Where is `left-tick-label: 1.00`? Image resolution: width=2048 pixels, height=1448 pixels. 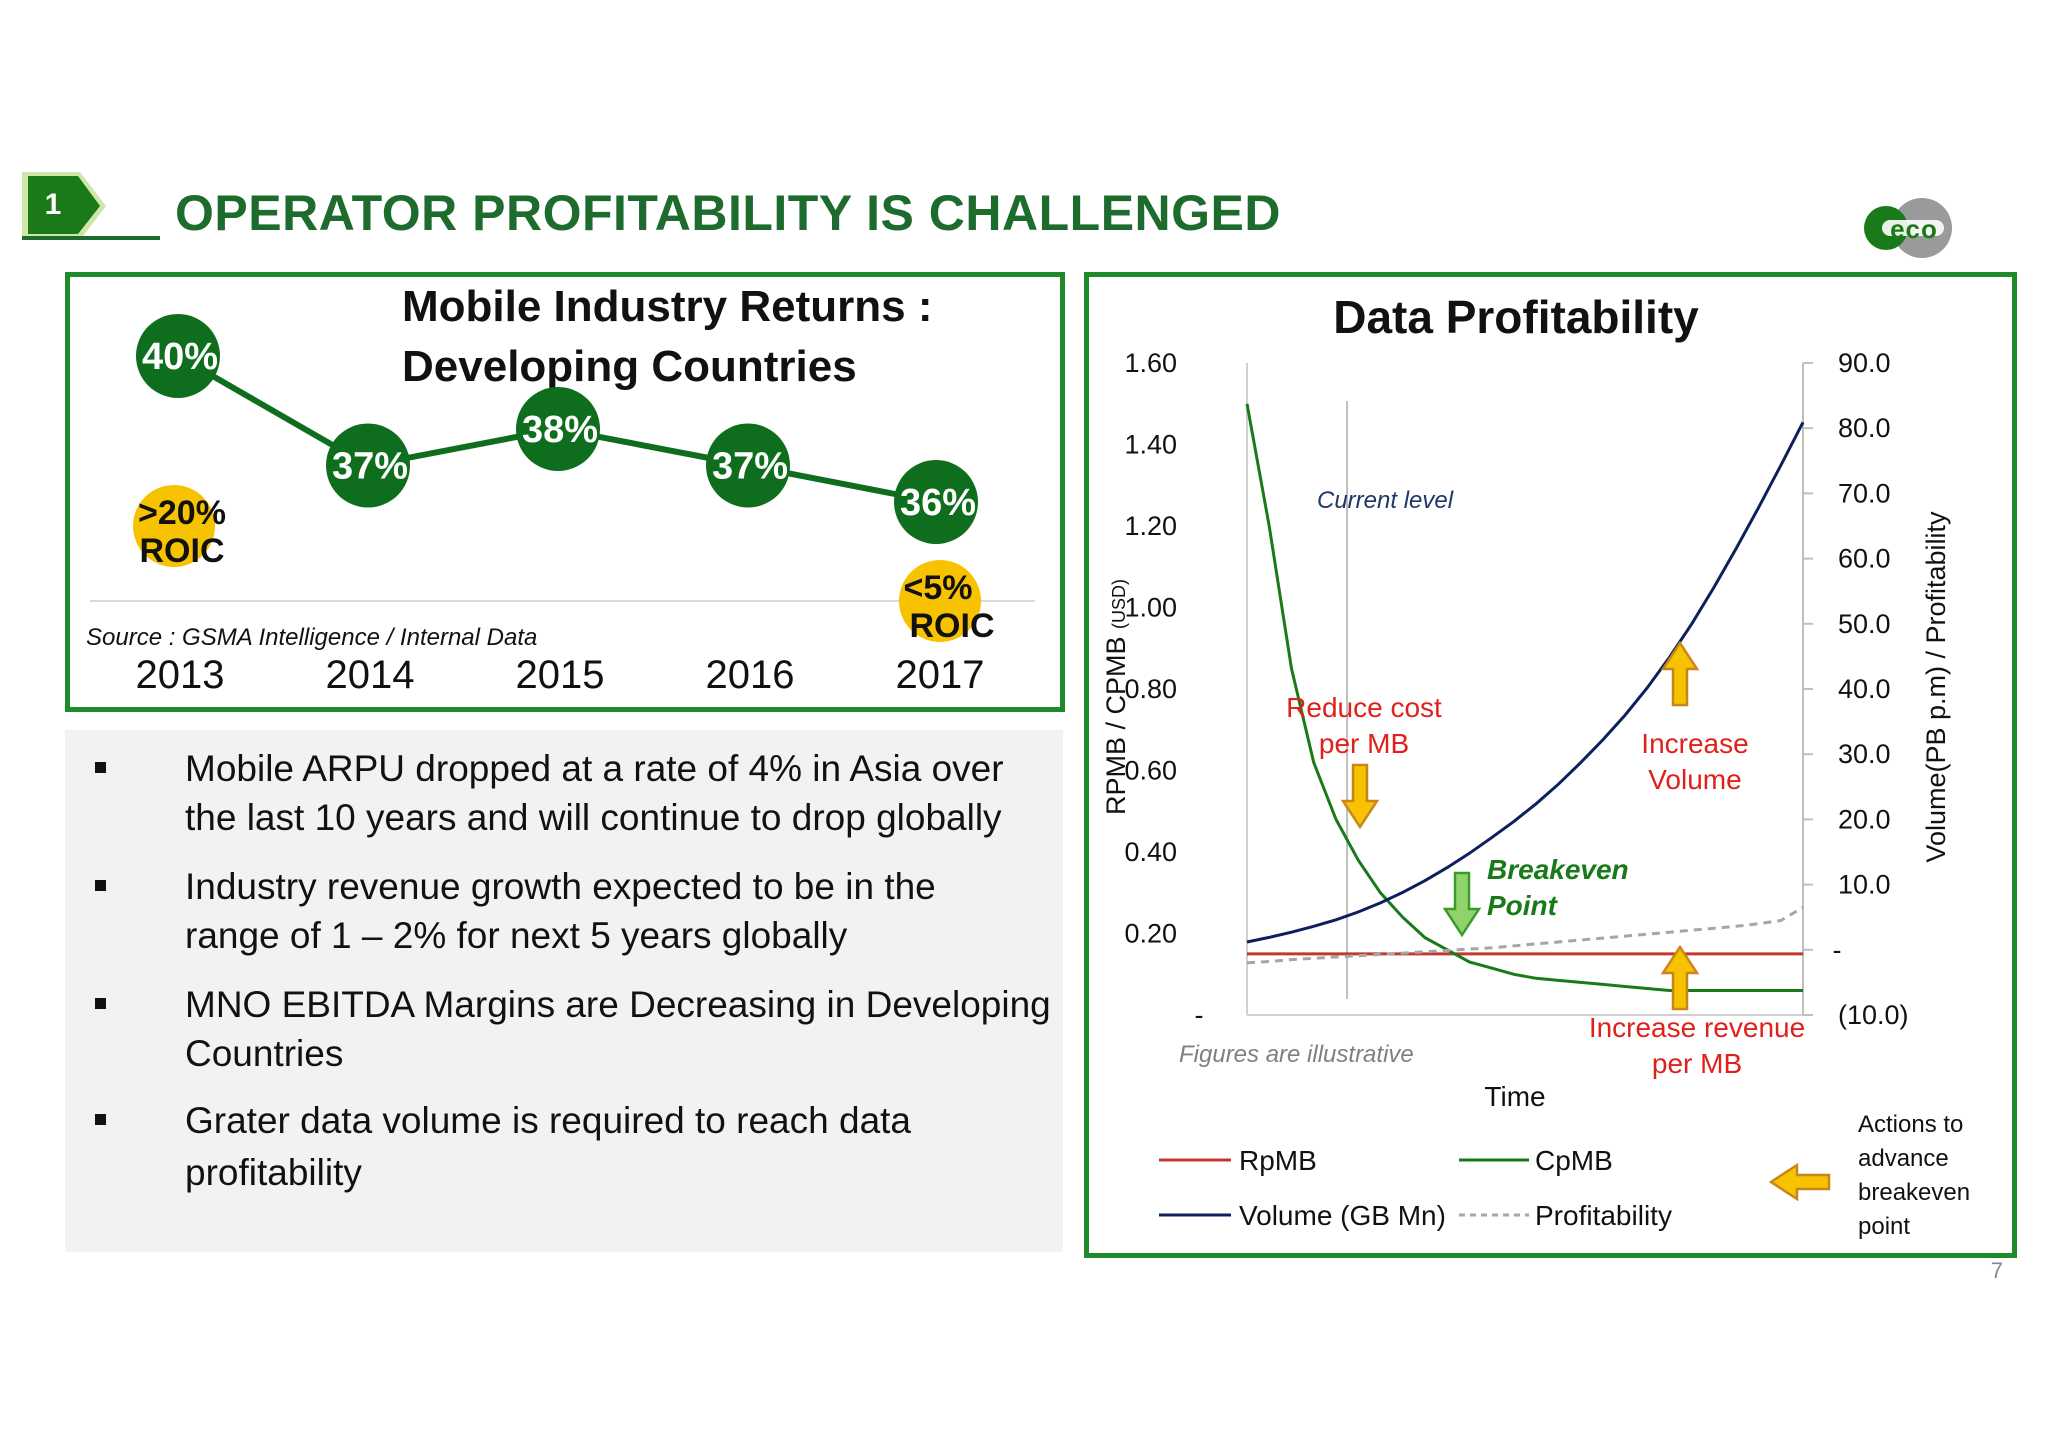
left-tick-label: 1.00 is located at coordinates (1150, 608).